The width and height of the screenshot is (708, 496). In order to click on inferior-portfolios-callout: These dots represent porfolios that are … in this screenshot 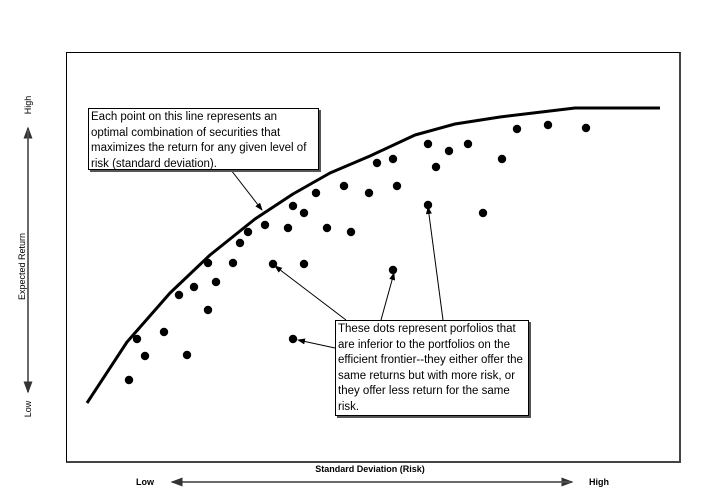, I will do `click(432, 368)`.